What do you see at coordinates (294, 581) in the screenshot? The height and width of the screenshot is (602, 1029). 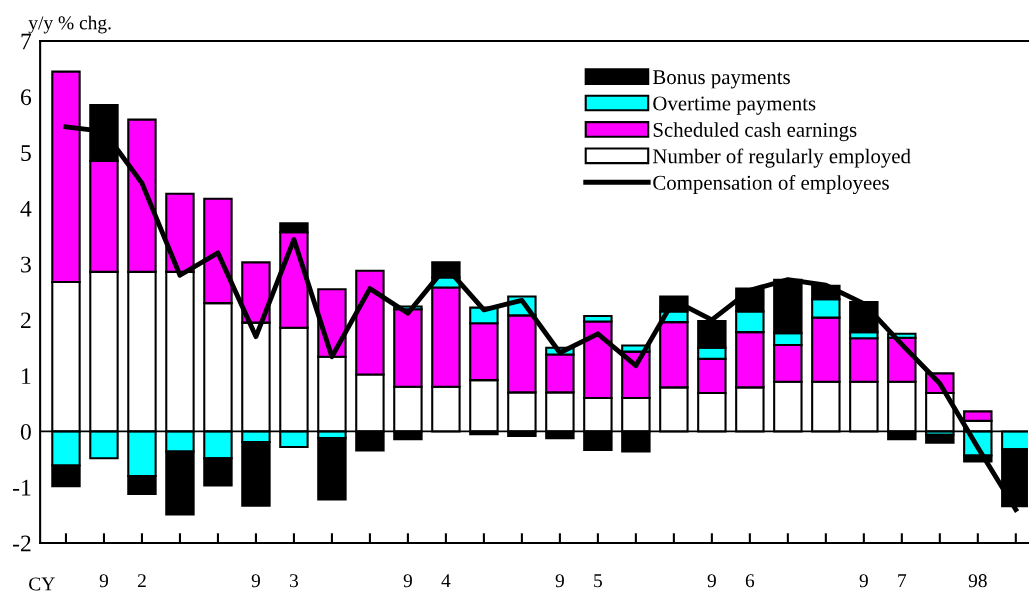 I see `x-tick-label: 3` at bounding box center [294, 581].